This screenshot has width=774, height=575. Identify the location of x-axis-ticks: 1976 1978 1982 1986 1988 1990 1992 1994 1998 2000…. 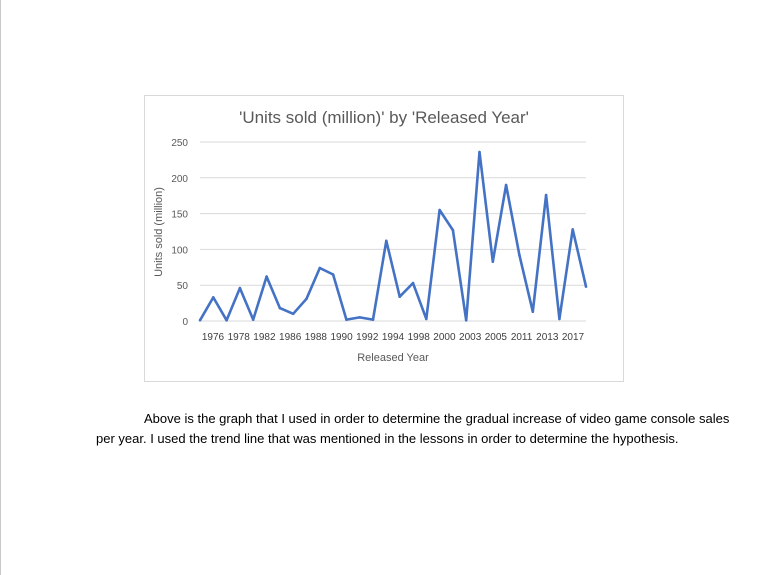
(393, 337).